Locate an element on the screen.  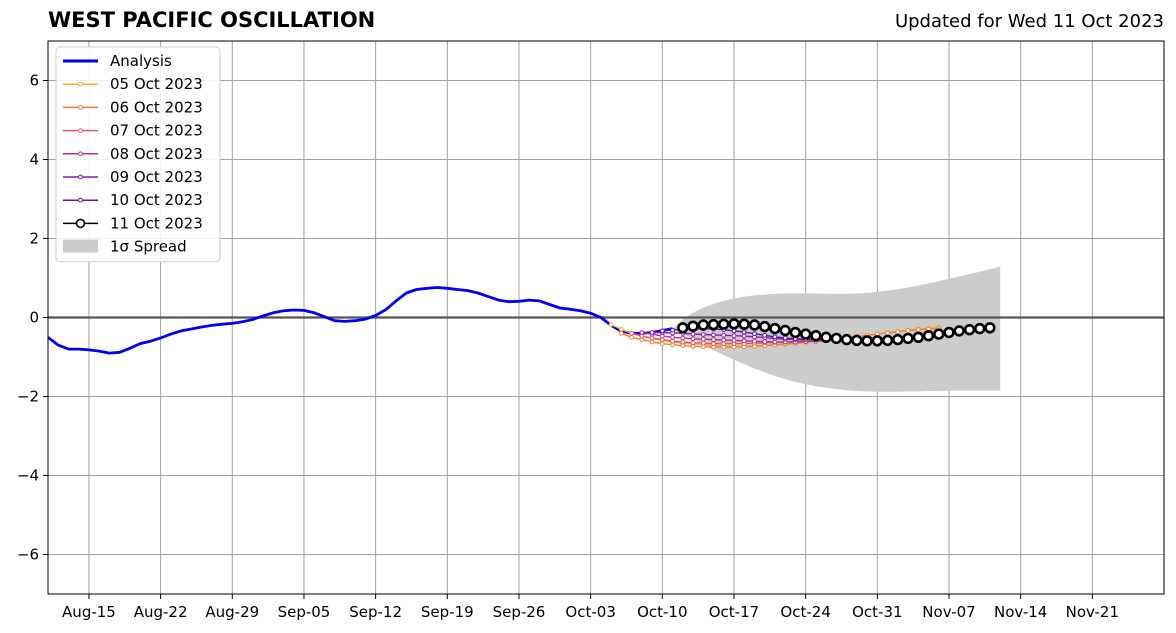
series-line is located at coordinates (360, 320).